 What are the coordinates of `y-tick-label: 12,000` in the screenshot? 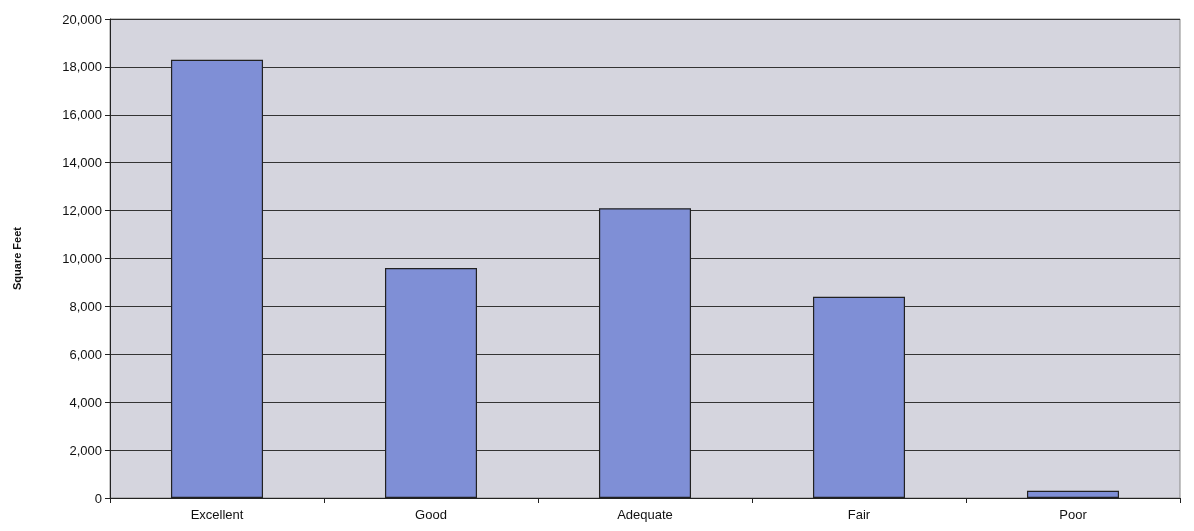 It's located at (82, 211).